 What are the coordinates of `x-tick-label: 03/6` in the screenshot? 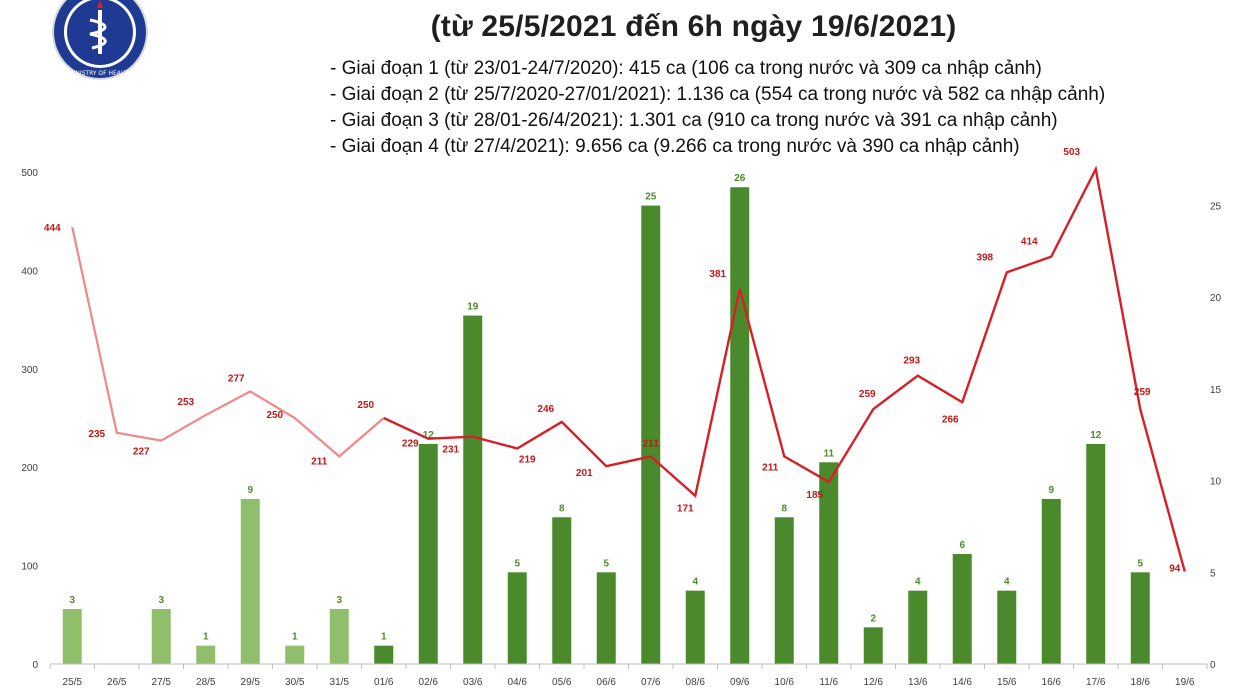 It's located at (473, 682).